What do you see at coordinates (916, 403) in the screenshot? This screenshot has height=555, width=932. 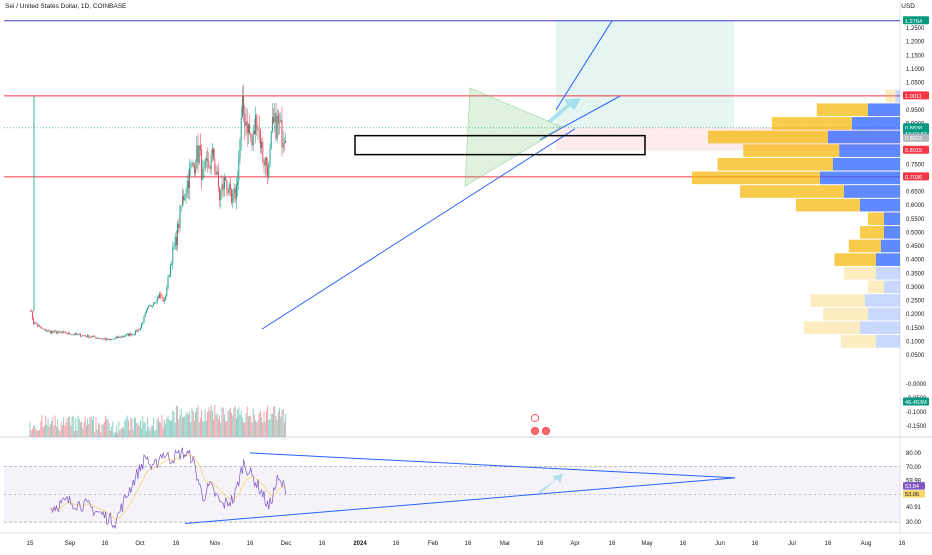 I see `price-badge-label: 46.453M` at bounding box center [916, 403].